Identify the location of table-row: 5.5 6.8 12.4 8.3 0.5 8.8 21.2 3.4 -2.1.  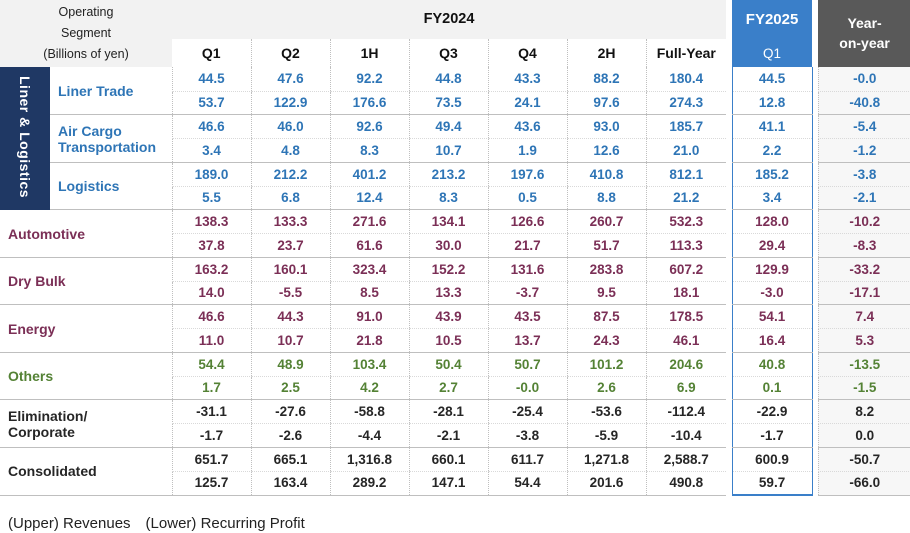
(455, 198).